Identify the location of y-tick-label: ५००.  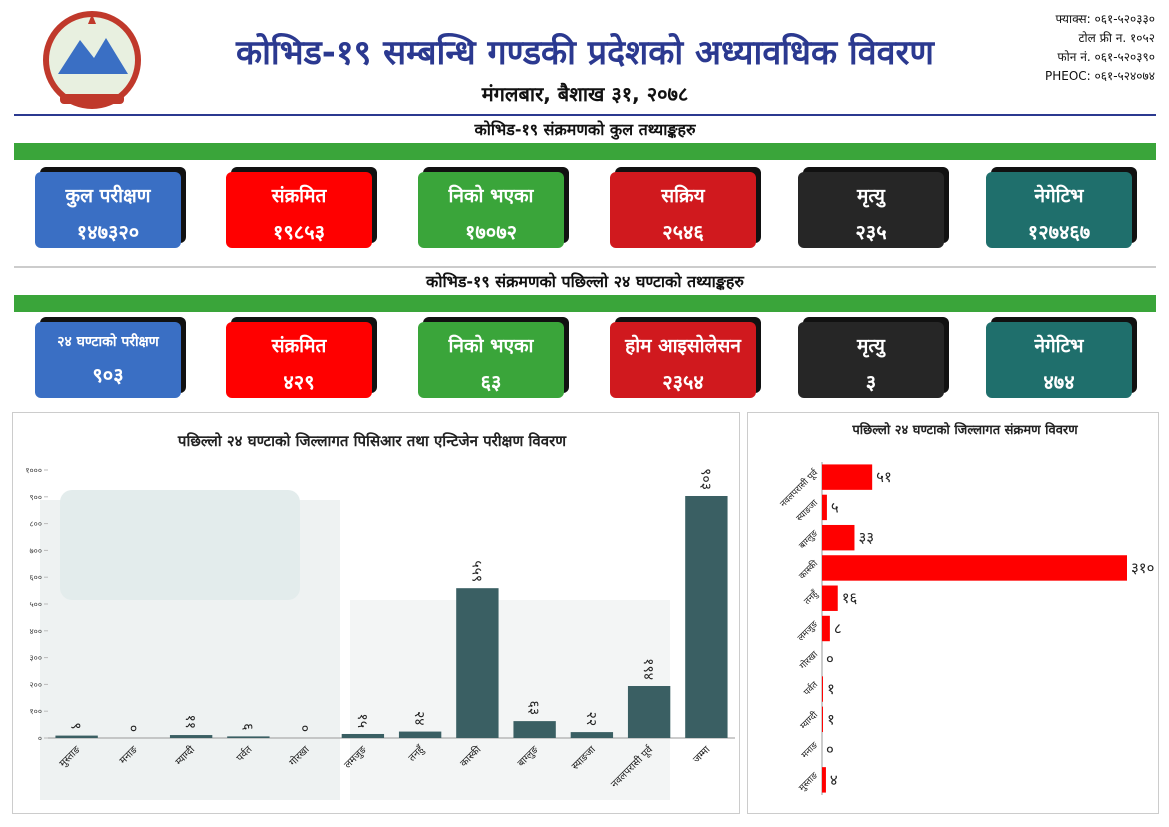
(36, 604).